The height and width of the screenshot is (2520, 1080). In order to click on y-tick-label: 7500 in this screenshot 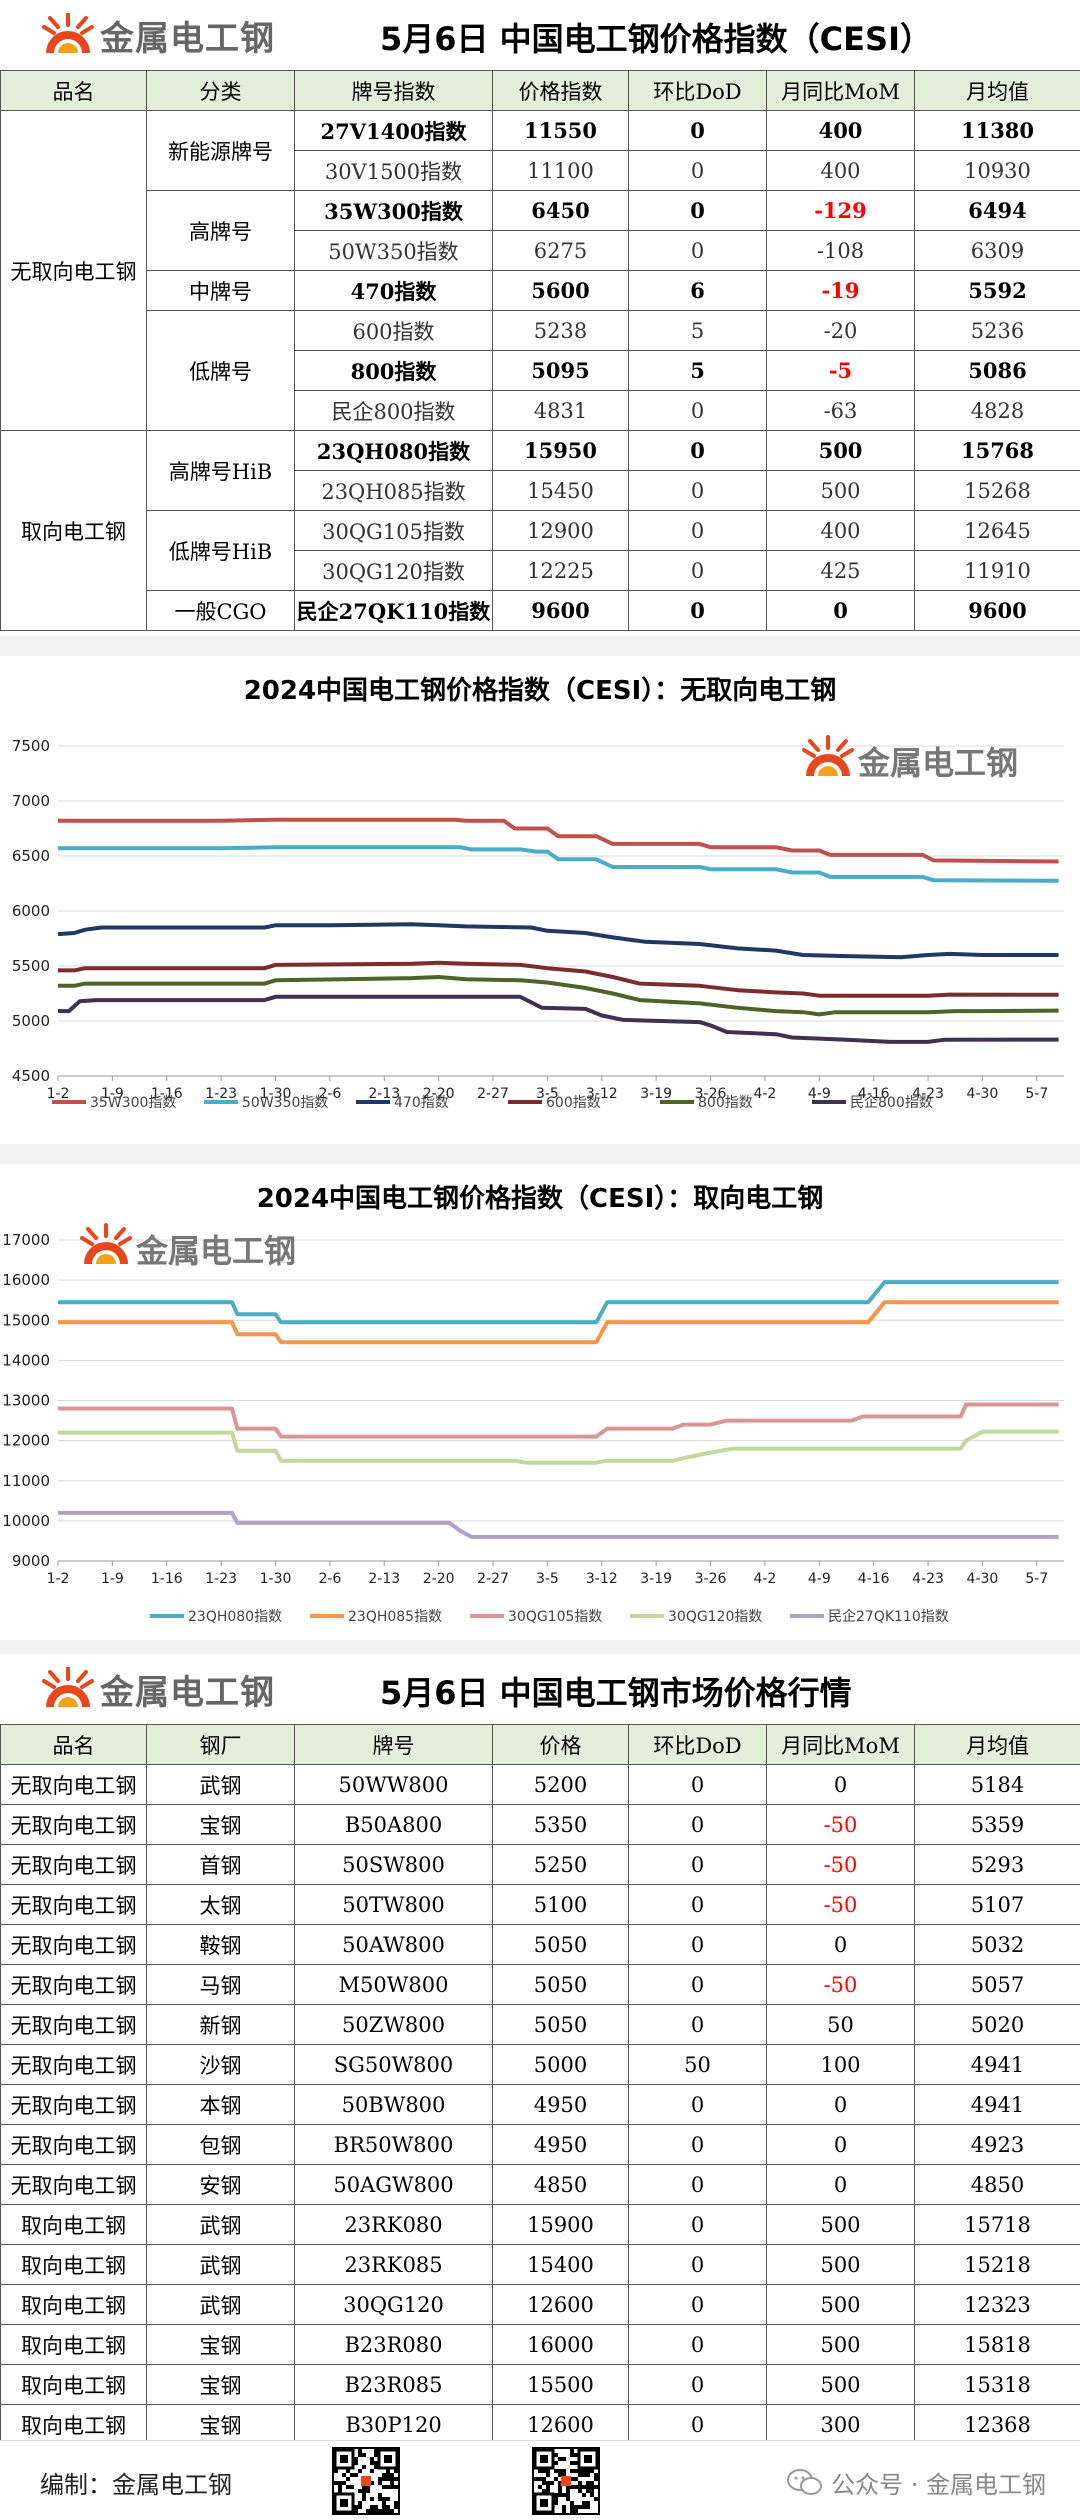, I will do `click(31, 746)`.